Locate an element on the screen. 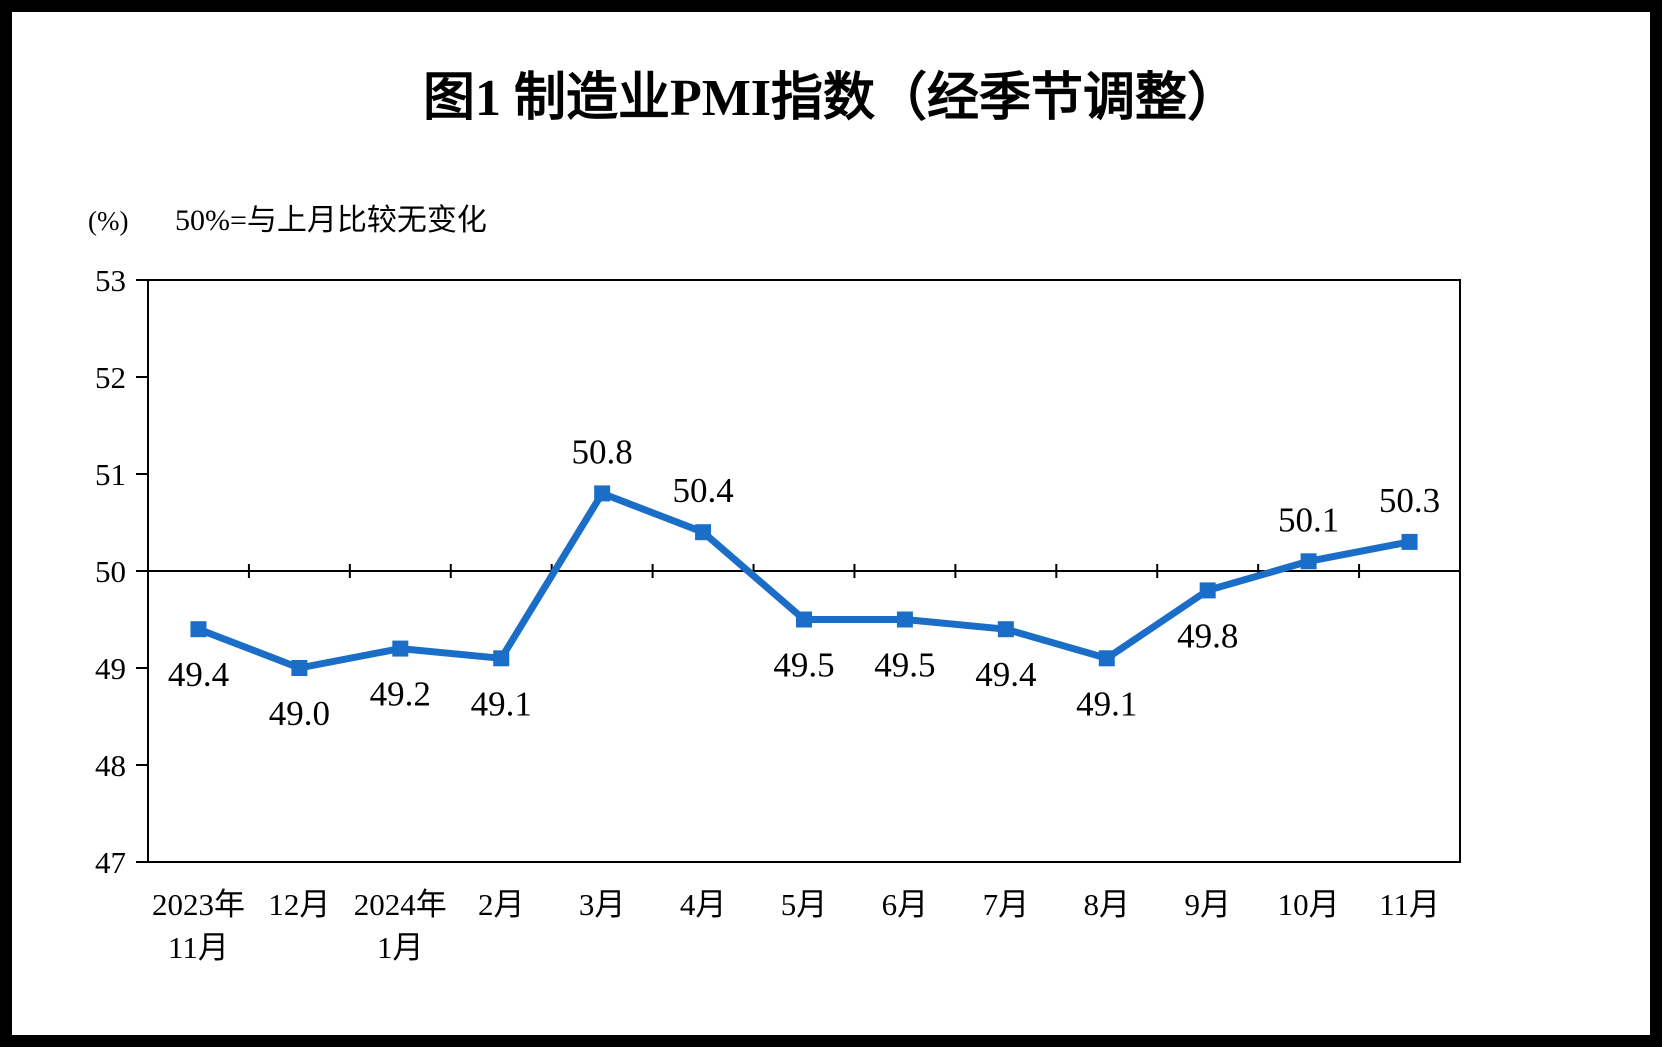 This screenshot has height=1047, width=1662. data-point-label: 49.2 is located at coordinates (400, 694).